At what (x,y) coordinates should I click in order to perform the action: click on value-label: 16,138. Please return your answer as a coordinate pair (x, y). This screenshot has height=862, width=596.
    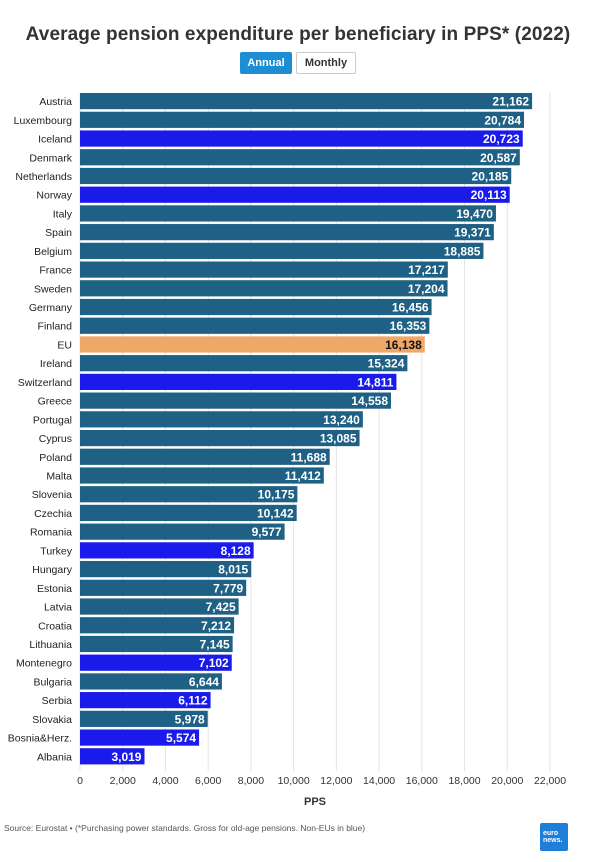
    Looking at the image, I should click on (403, 345).